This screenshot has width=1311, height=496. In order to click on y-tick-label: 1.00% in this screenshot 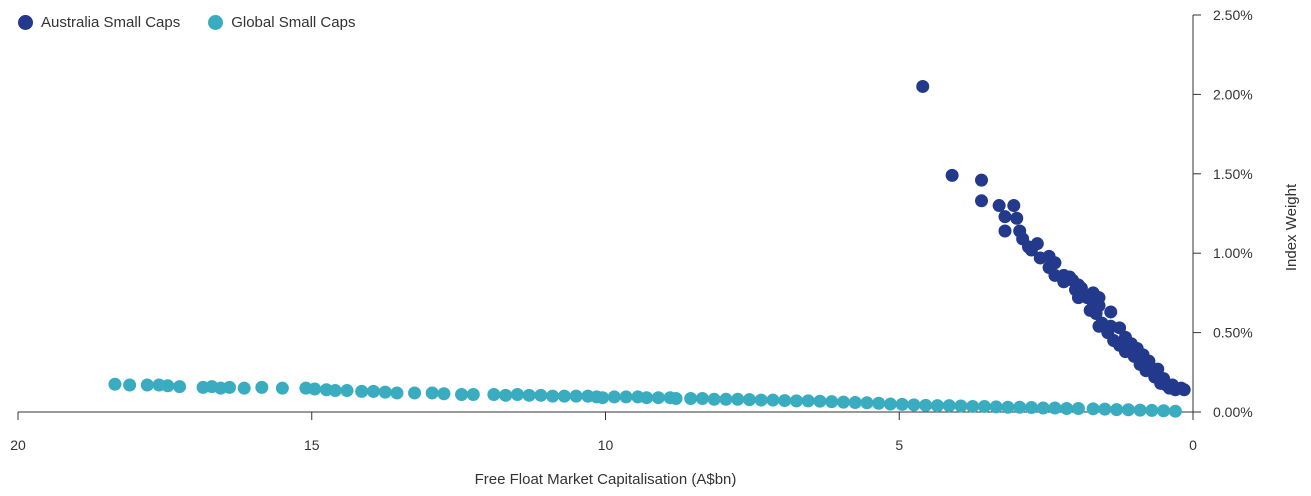, I will do `click(1233, 253)`.